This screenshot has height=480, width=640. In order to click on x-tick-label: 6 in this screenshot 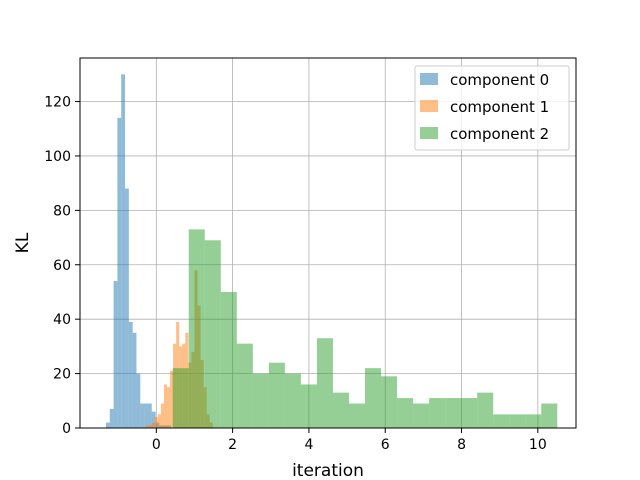, I will do `click(385, 445)`.